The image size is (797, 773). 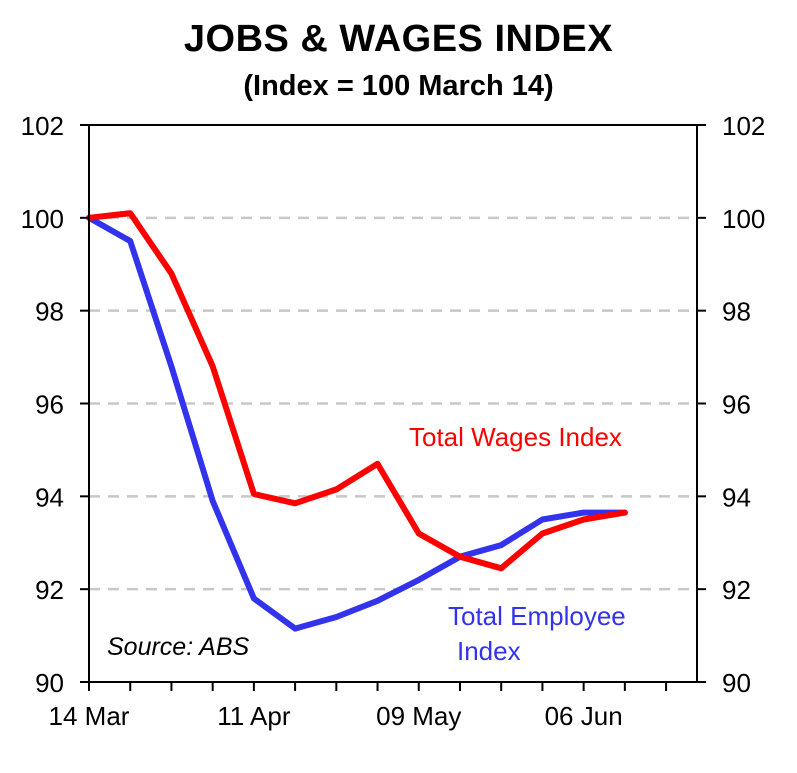 What do you see at coordinates (398, 86) in the screenshot?
I see `chart-subtitle: (Index = 100 March 14)` at bounding box center [398, 86].